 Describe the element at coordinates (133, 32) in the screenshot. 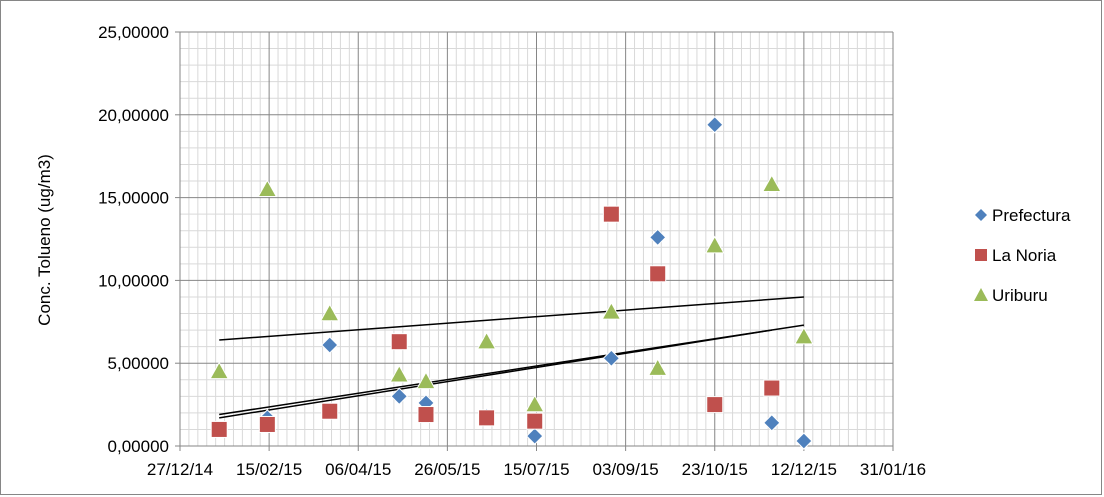

I see `y-tick-label: 25,00000` at that location.